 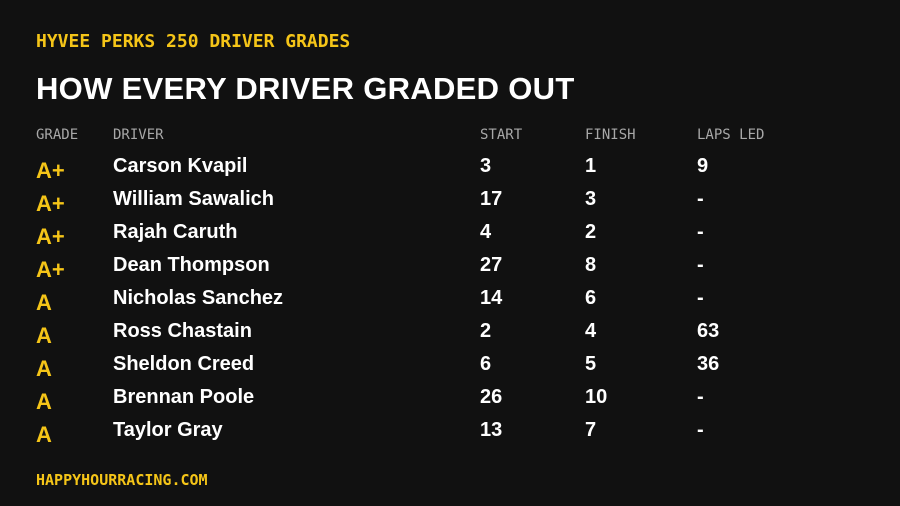 I want to click on start: 27, so click(x=491, y=265).